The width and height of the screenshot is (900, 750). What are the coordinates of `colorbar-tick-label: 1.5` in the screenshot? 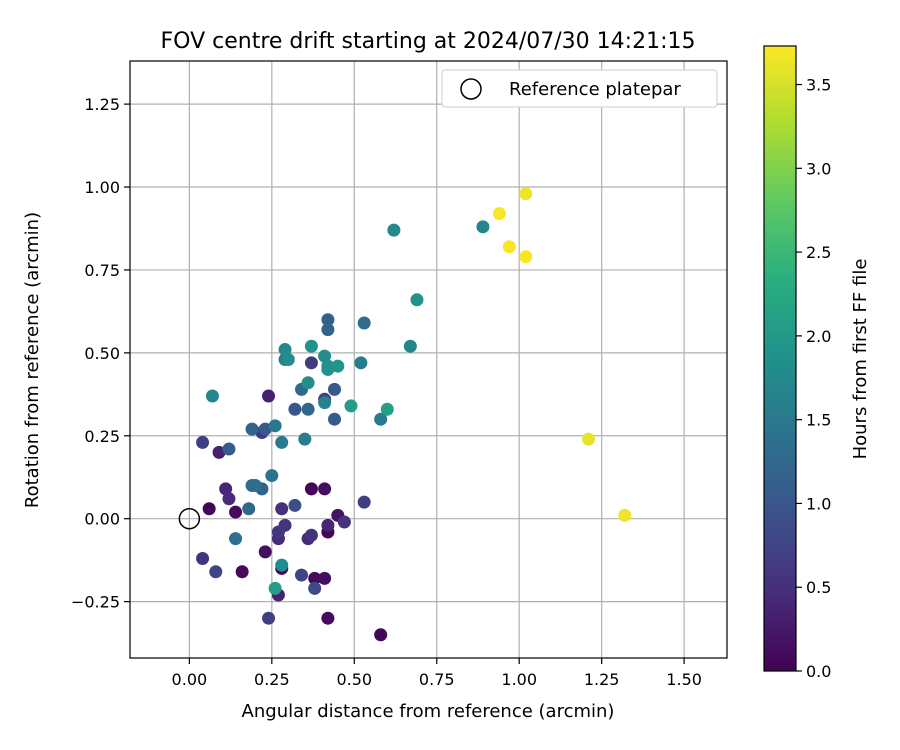 It's located at (818, 420).